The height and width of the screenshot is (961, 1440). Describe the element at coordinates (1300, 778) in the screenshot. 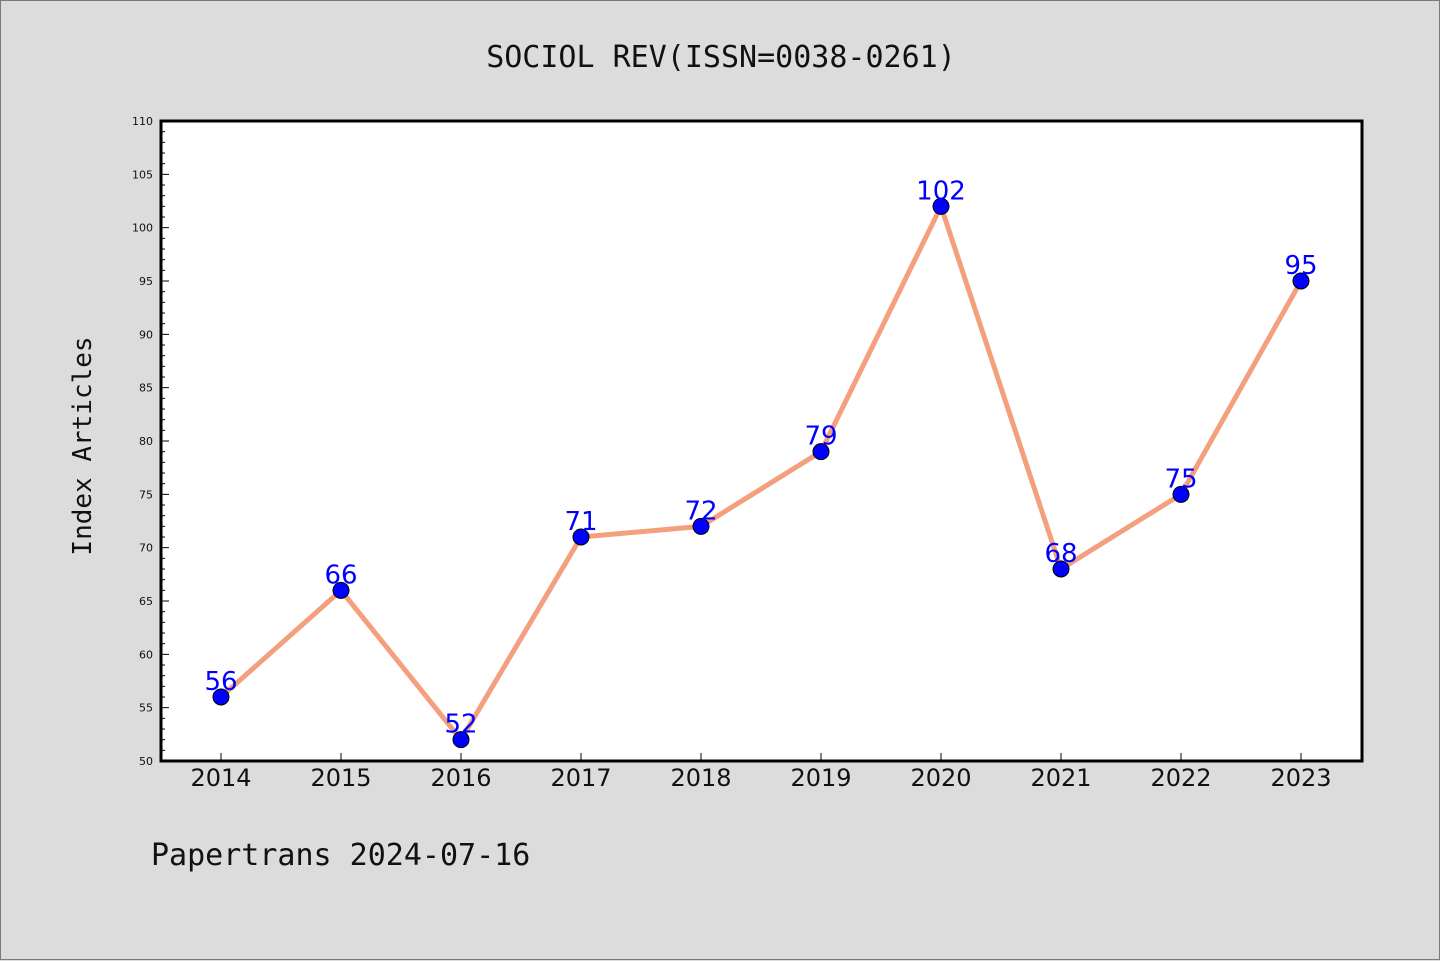

I see `x-tick-label: 2023` at that location.